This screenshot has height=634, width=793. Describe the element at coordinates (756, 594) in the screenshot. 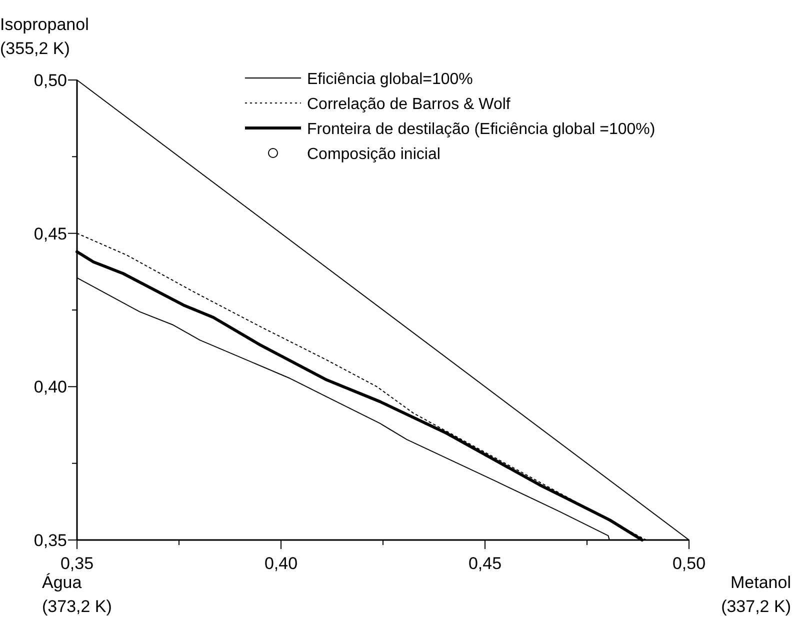

I see `text: Metanol (337,2 K)` at that location.